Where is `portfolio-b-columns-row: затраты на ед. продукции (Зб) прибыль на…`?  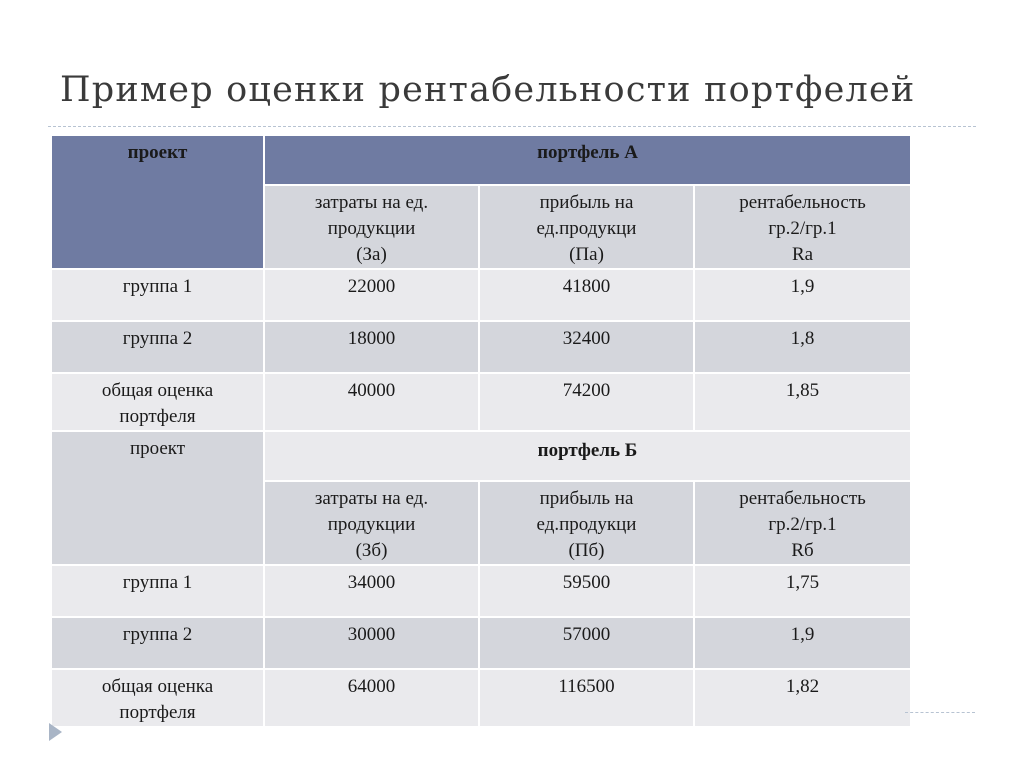 portfolio-b-columns-row: затраты на ед. продукции (Зб) прибыль на… is located at coordinates (481, 523).